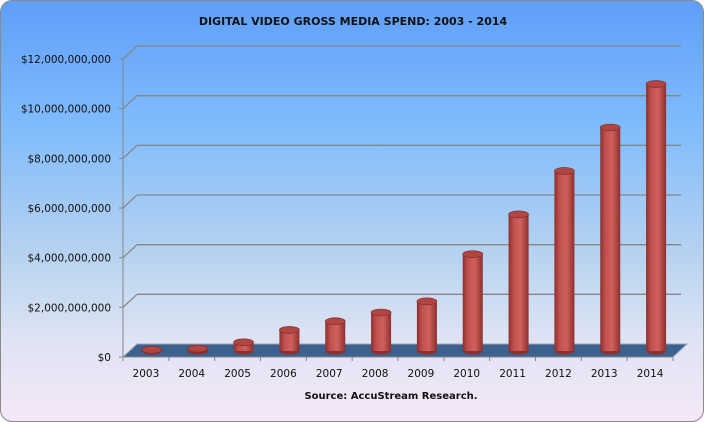  Describe the element at coordinates (70, 308) in the screenshot. I see `y-tick-label: $2,000,000,000` at that location.